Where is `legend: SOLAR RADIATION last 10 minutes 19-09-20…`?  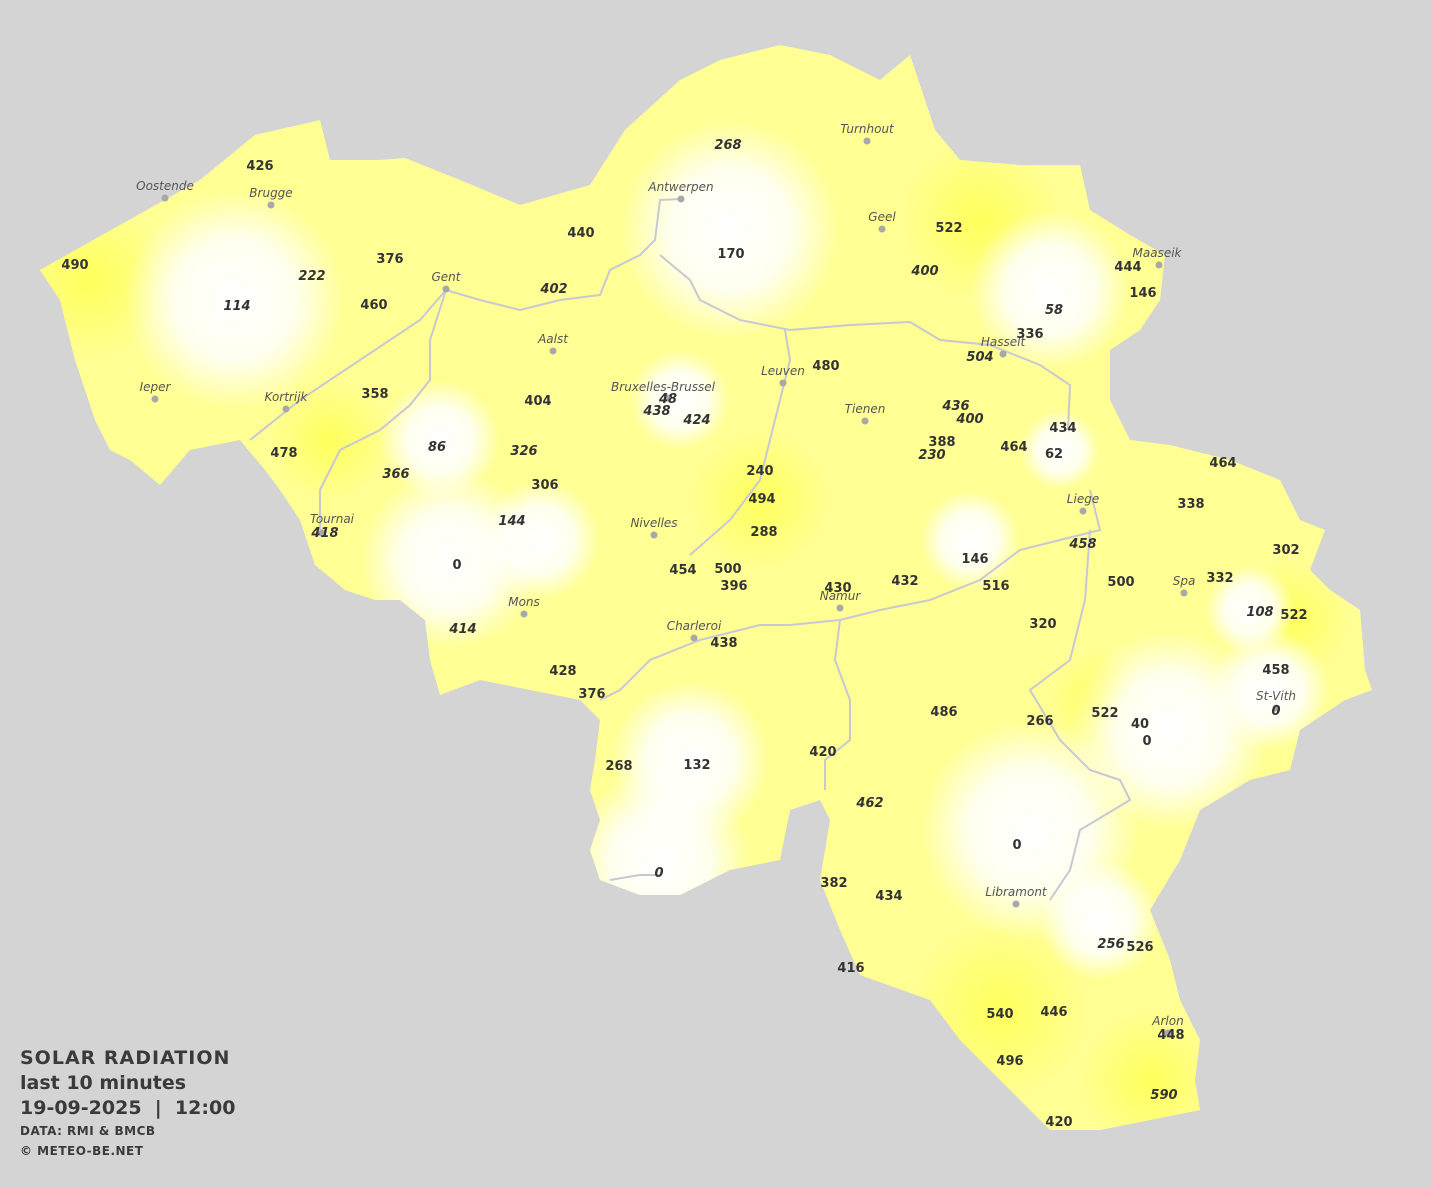 legend: SOLAR RADIATION last 10 minutes 19-09-20… is located at coordinates (127, 1103).